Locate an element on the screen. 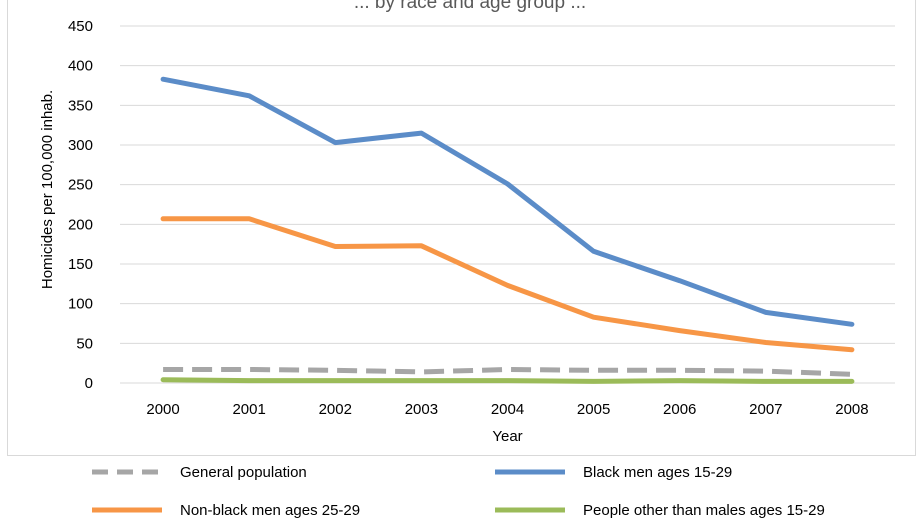  y-axis-title: Homicides per 100,000 inhab. is located at coordinates (47, 189).